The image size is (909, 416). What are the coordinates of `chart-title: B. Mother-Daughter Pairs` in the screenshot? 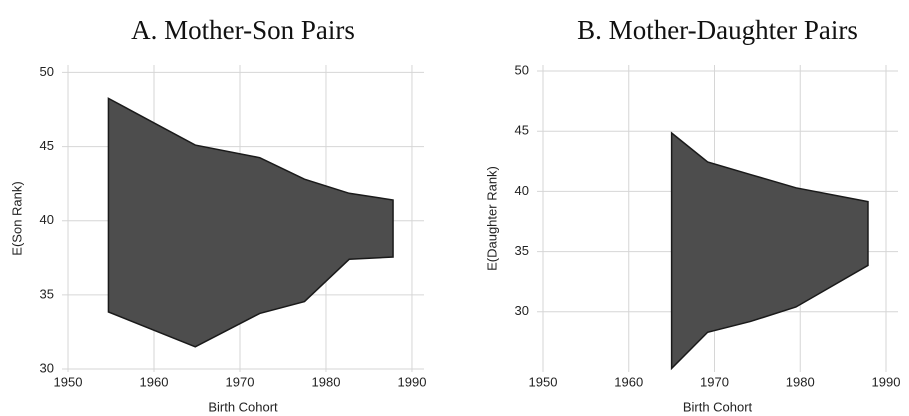 It's located at (717, 30).